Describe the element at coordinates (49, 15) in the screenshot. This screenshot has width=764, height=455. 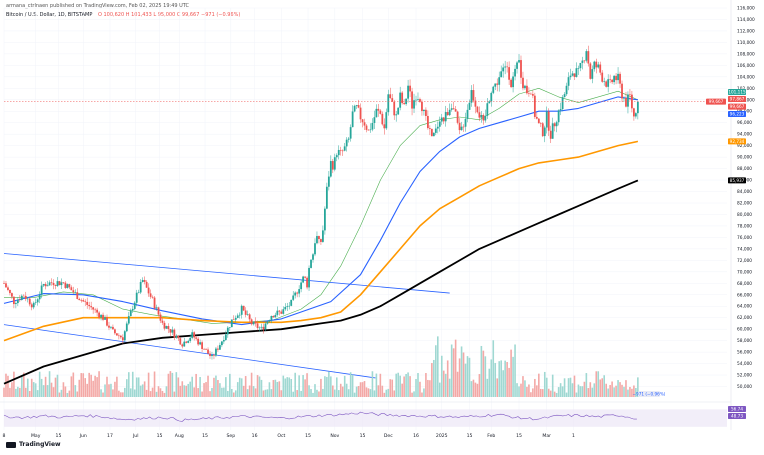
I see `symbol-title: Bitcoin / U.S. Dollar, 1D, BITSTAMP` at that location.